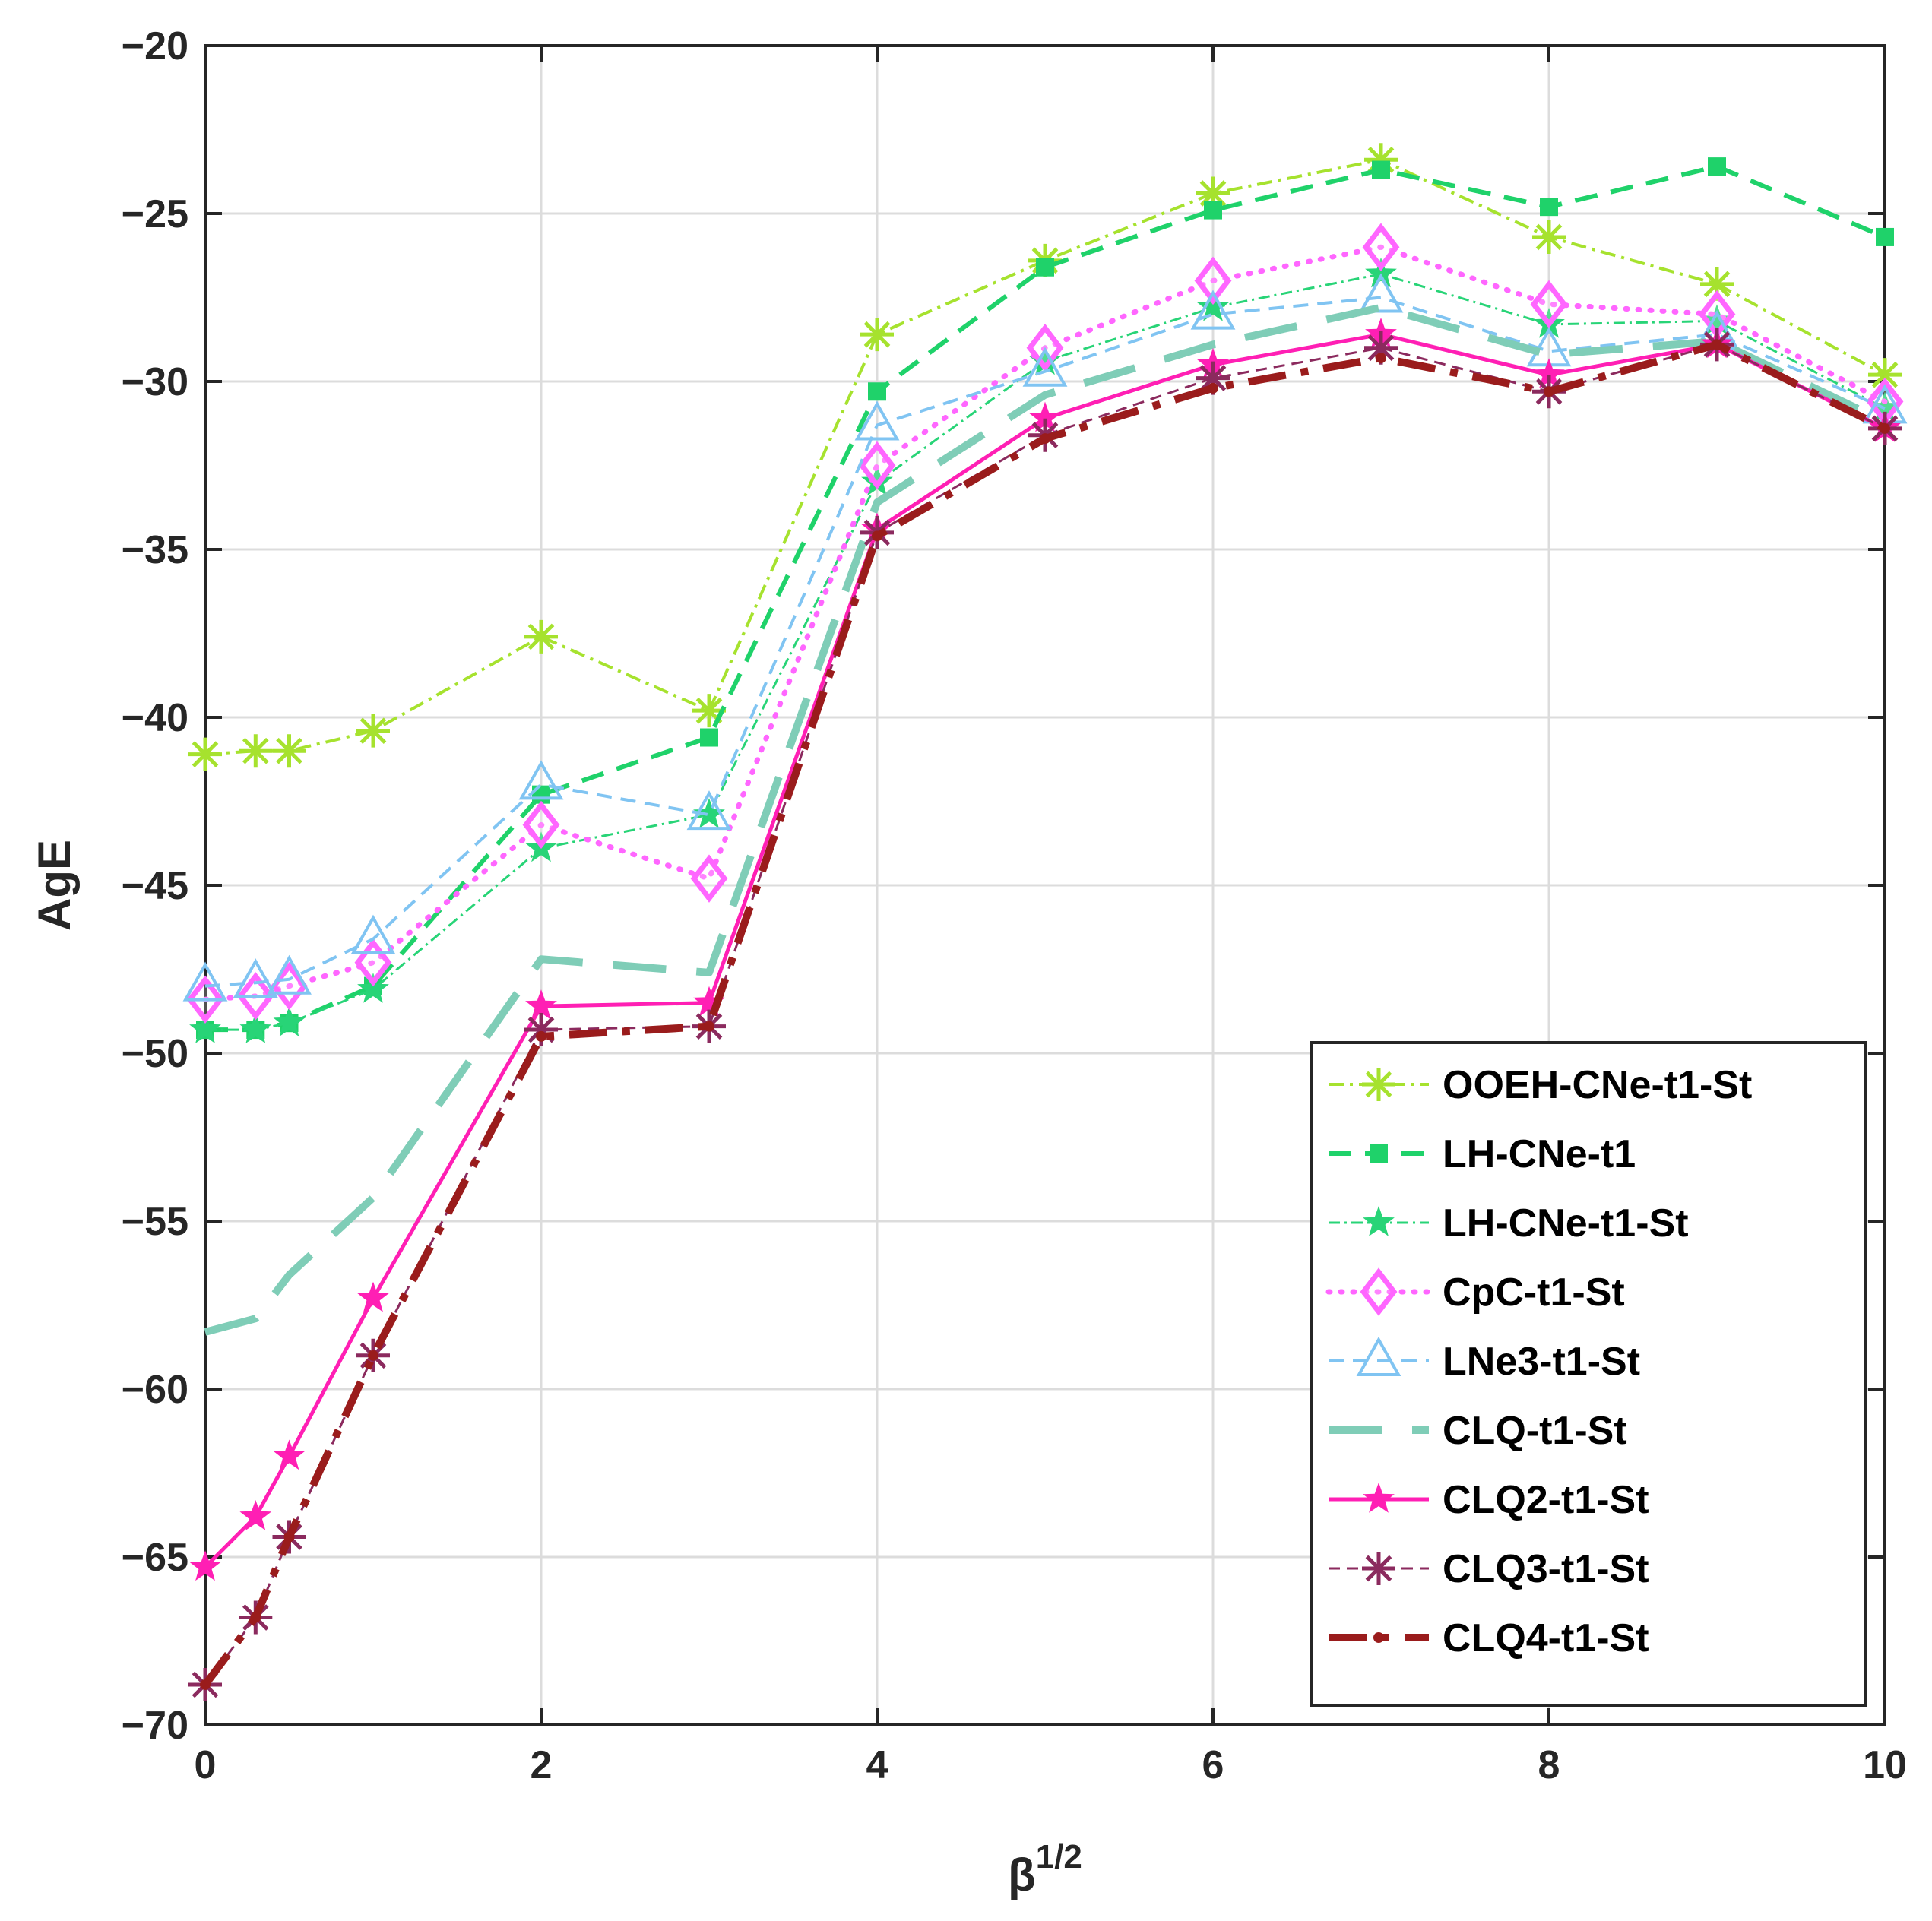 This screenshot has height=1921, width=1932. What do you see at coordinates (1489, 1638) in the screenshot?
I see `legend-entry-clq4-t1-st: CLQ4-t1-St` at bounding box center [1489, 1638].